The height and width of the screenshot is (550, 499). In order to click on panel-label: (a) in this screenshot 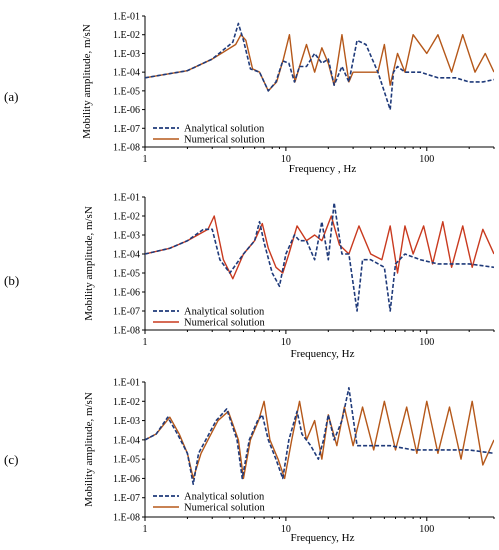, I will do `click(11, 96)`.